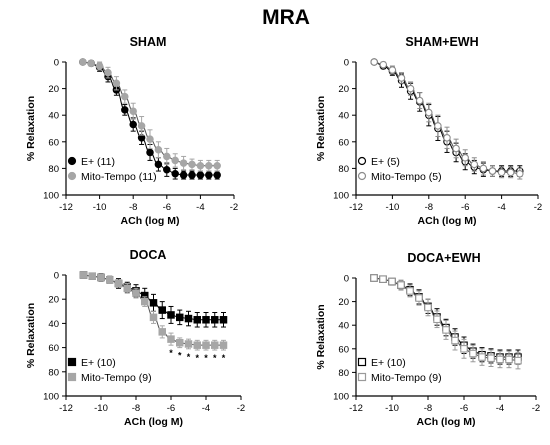  I want to click on x-tick-label: -4, so click(200, 207).